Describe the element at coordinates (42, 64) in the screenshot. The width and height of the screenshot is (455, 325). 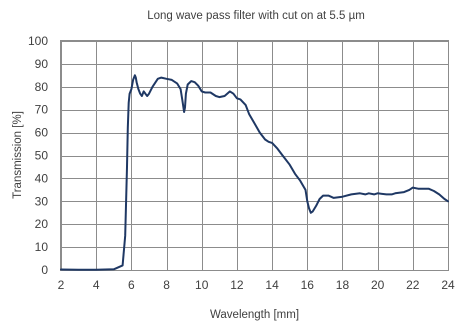
I see `y-tick-label: 90` at that location.